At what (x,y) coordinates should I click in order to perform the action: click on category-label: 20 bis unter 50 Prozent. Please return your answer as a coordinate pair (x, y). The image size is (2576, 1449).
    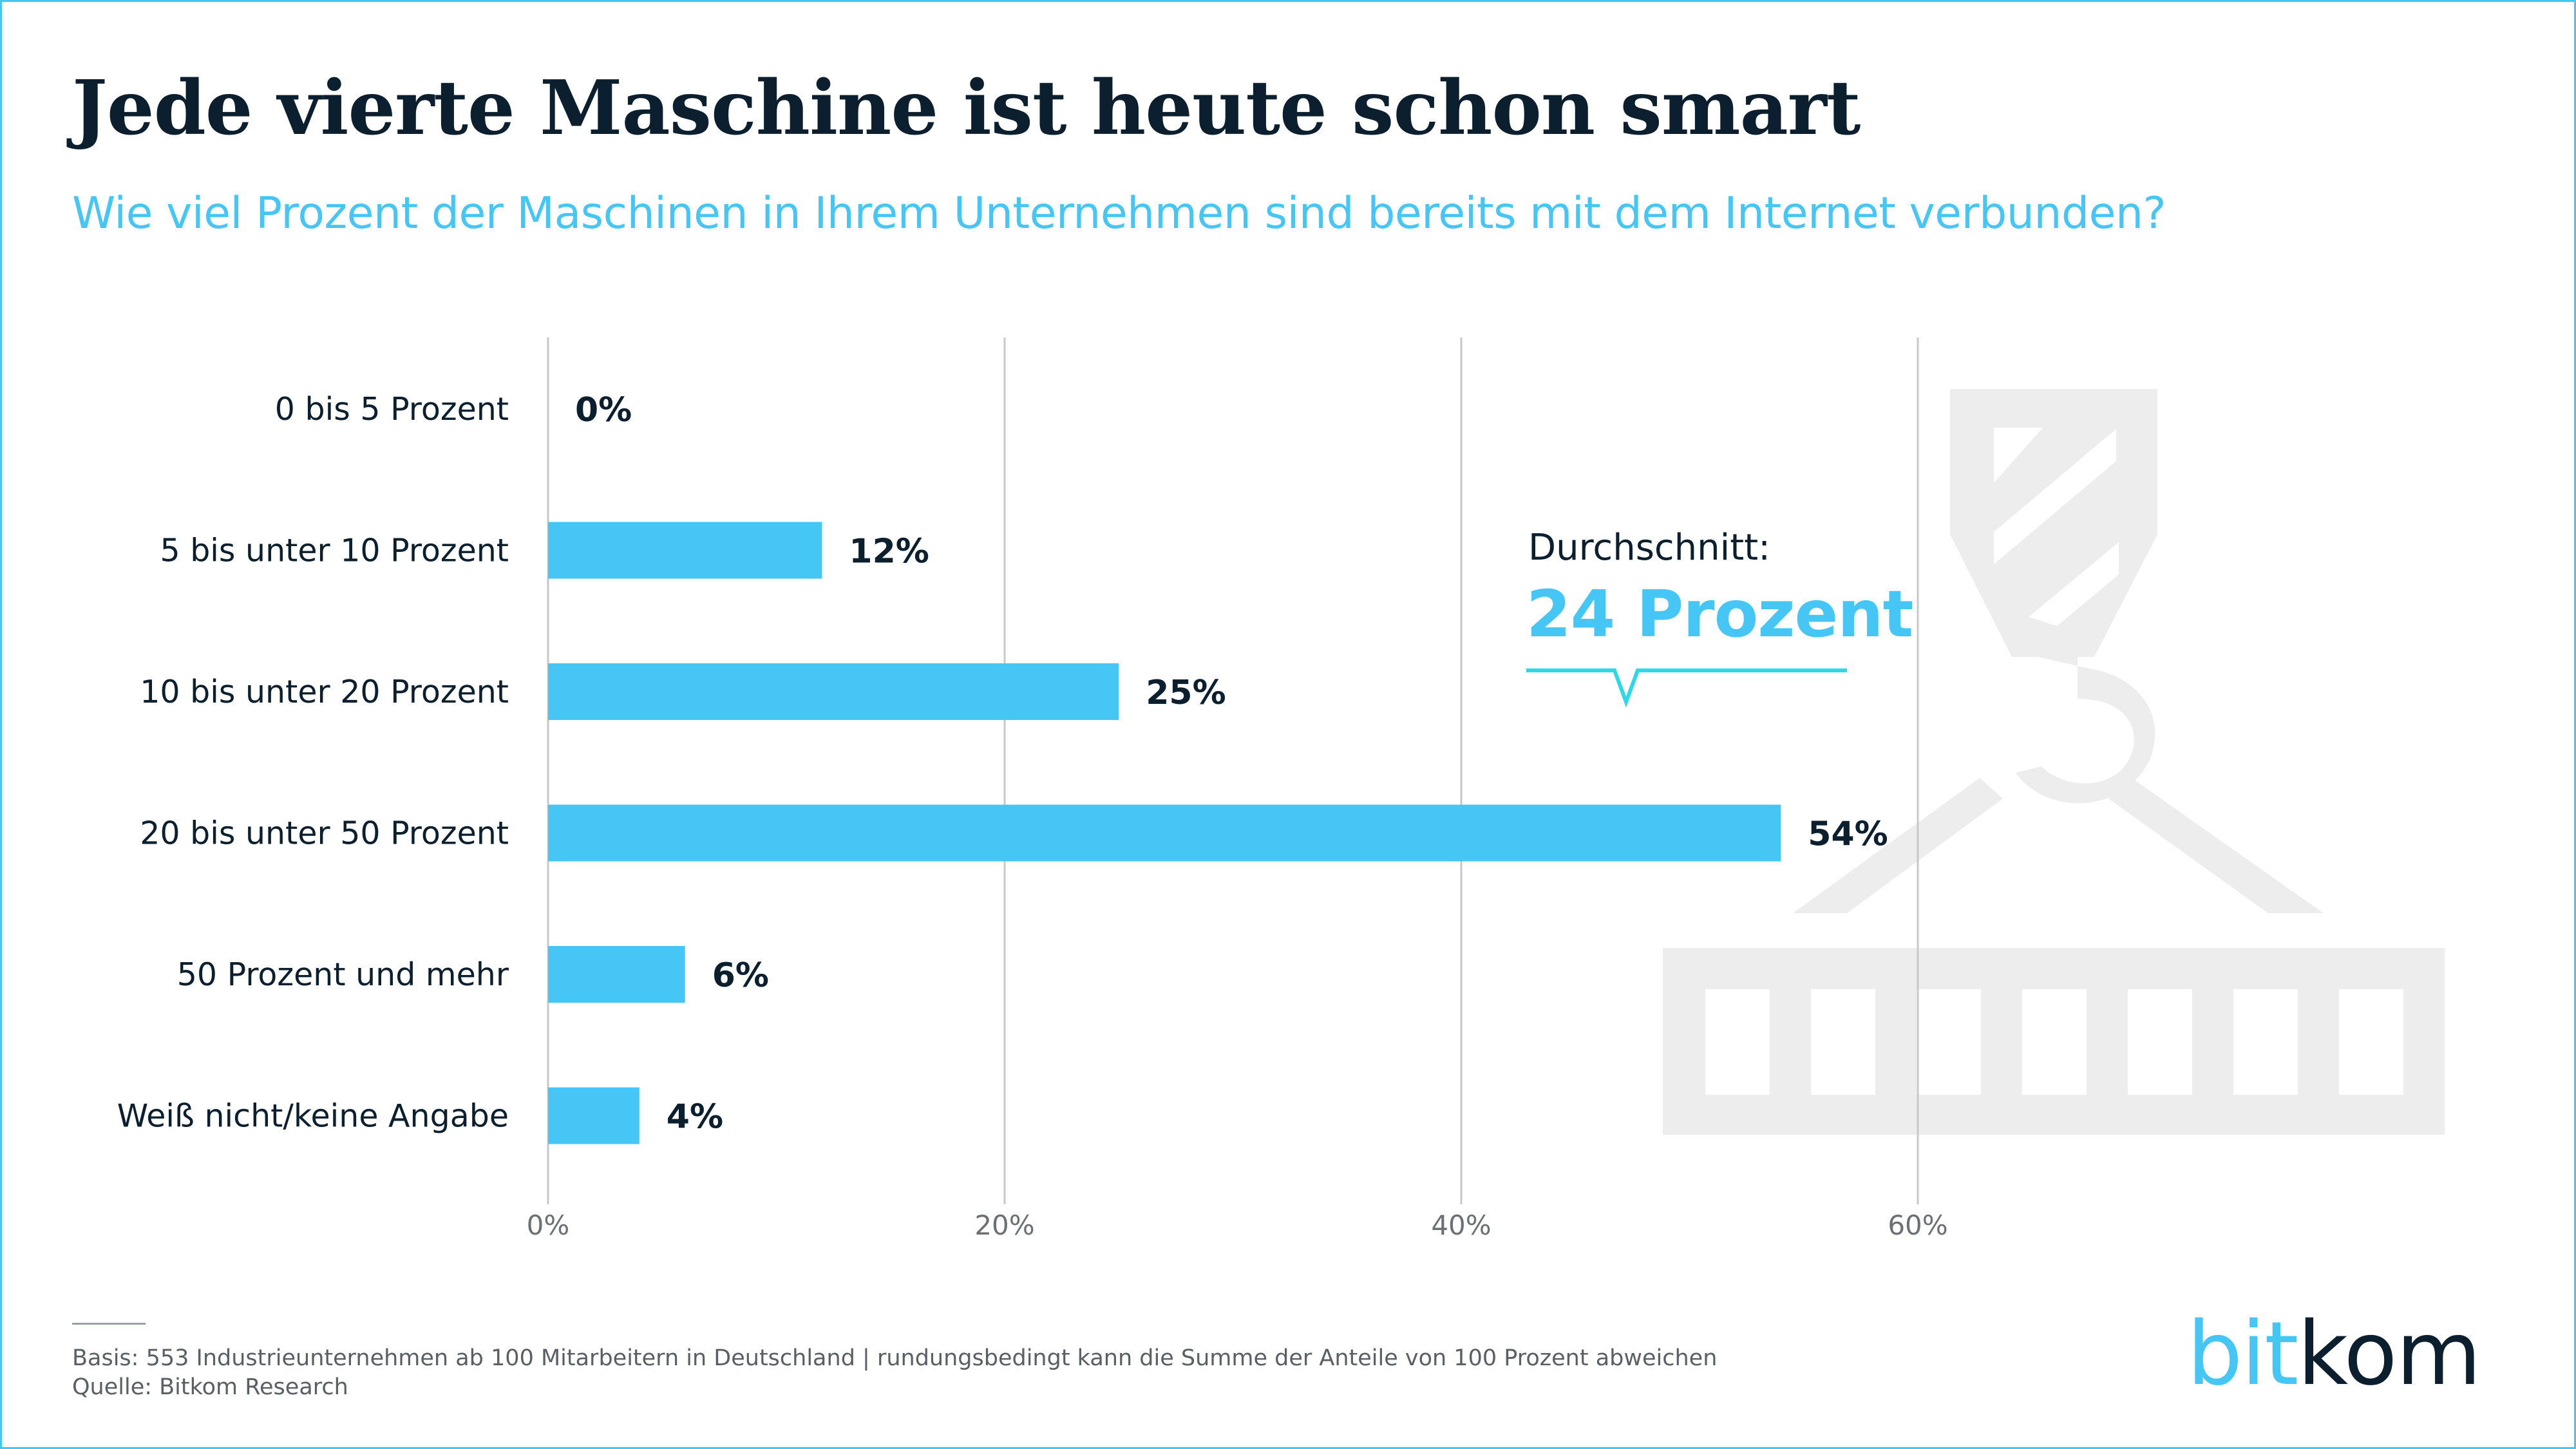
    Looking at the image, I should click on (325, 834).